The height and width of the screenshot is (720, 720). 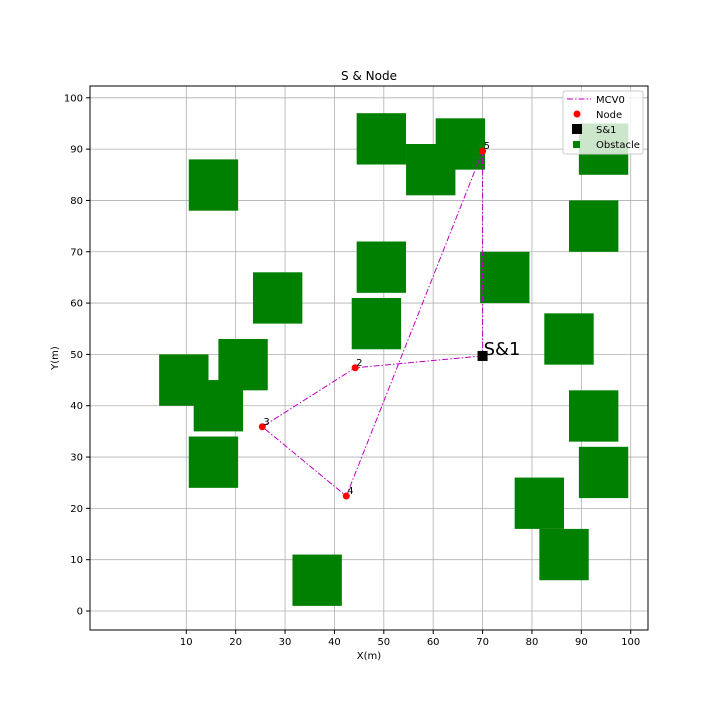 I want to click on route-line-mcv0, so click(x=372, y=324).